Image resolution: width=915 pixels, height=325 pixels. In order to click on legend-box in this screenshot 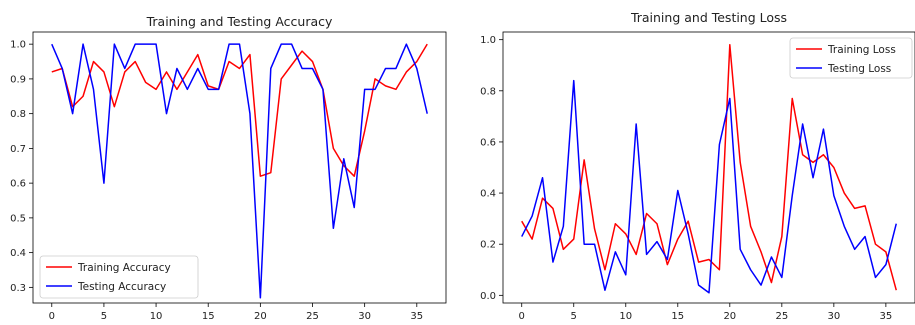, I will do `click(119, 277)`.